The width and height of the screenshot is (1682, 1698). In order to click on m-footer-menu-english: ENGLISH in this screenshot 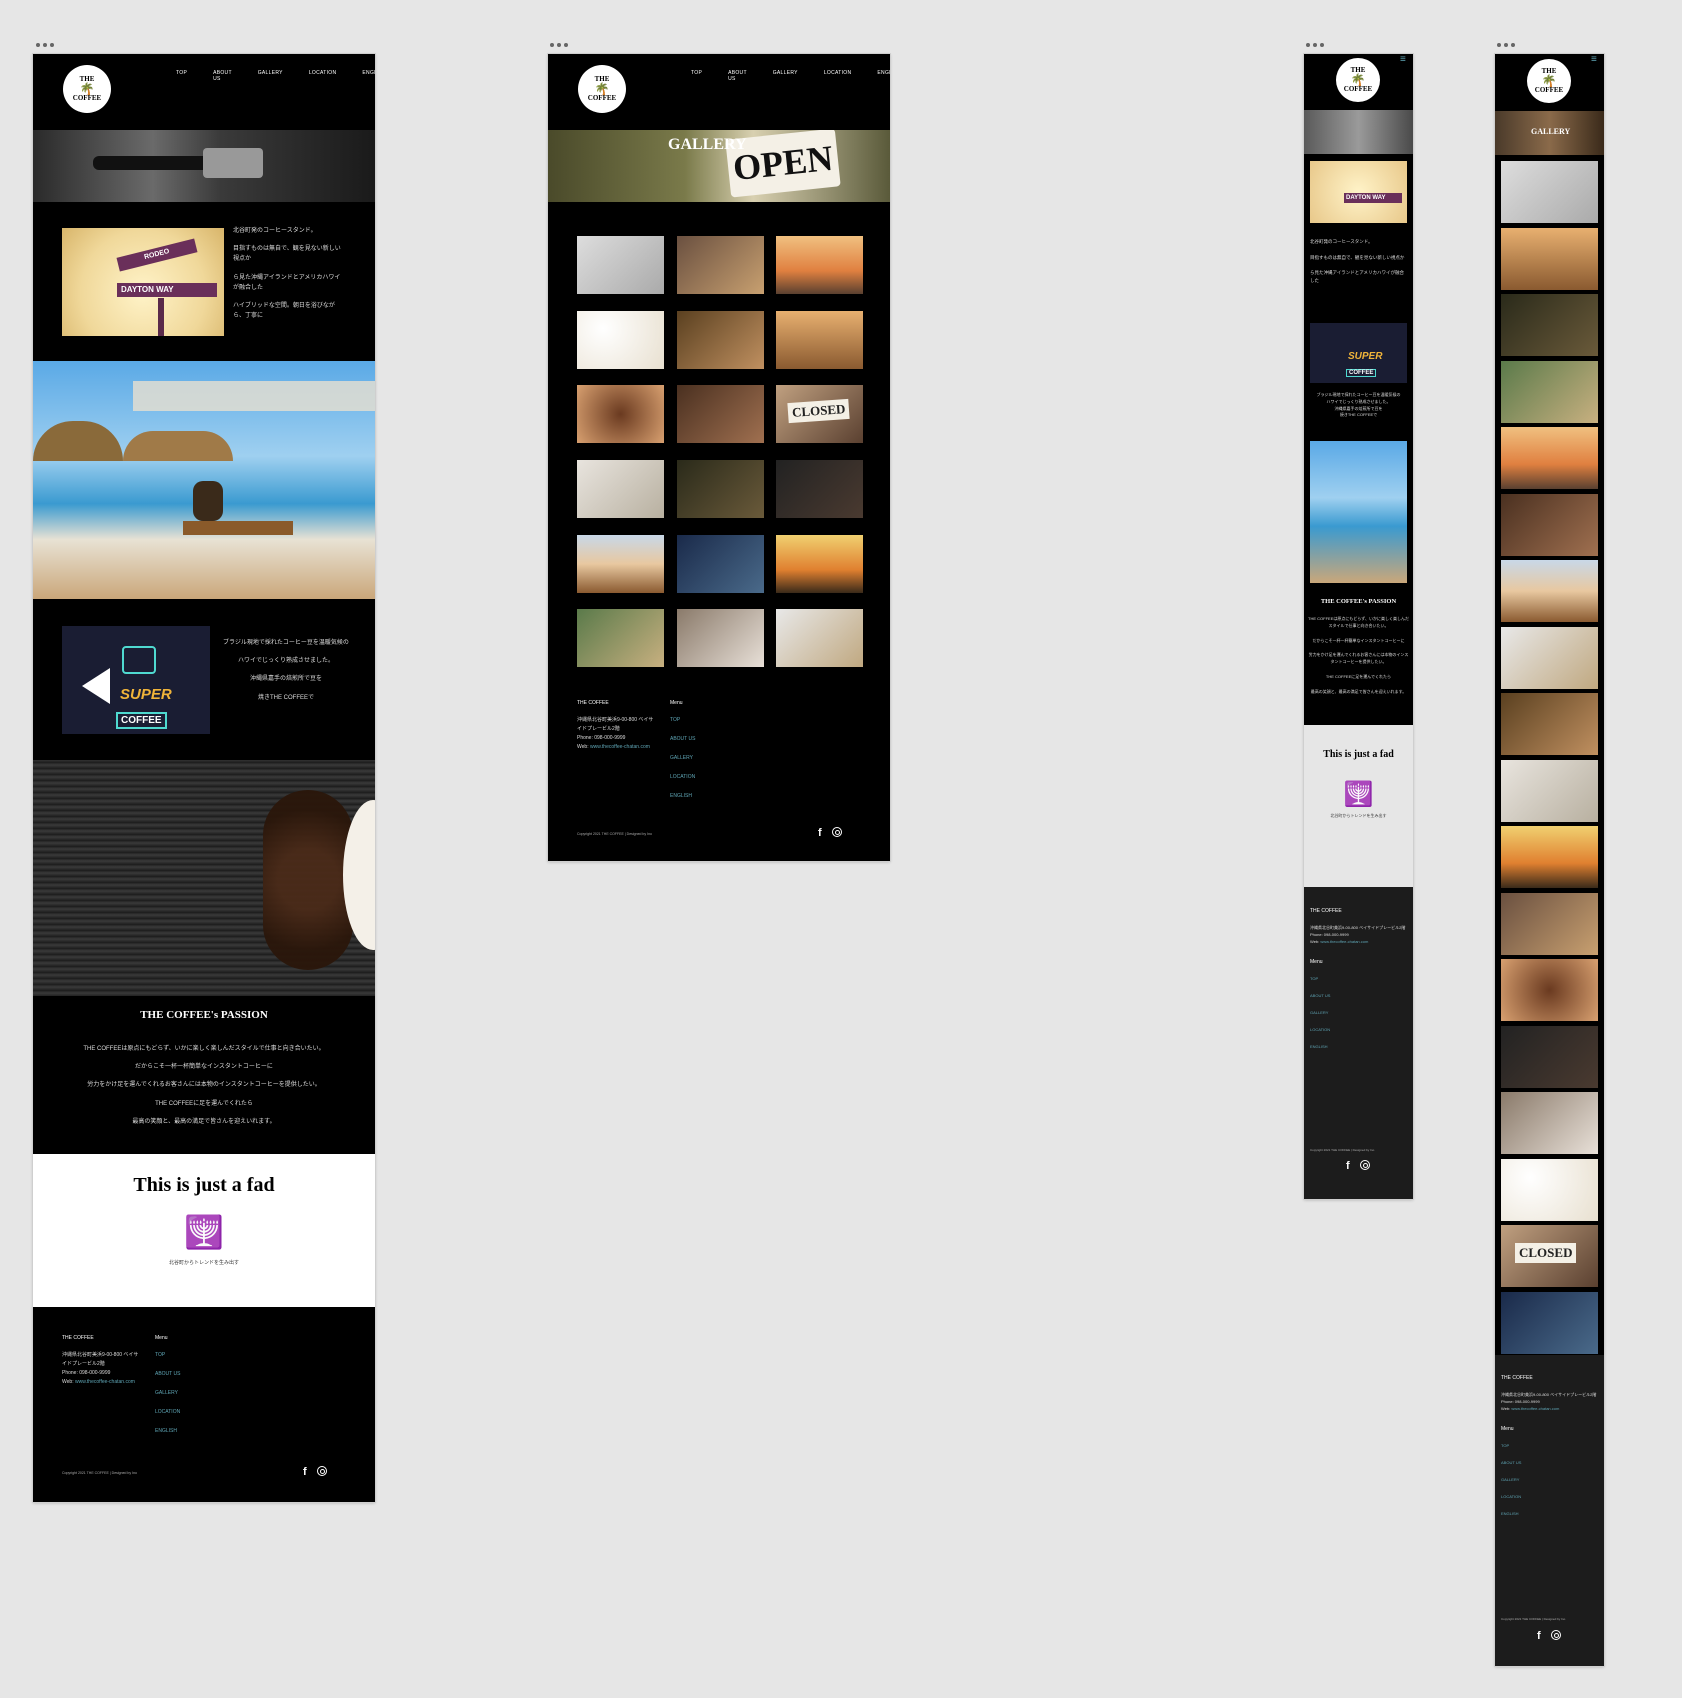, I will do `click(1319, 1047)`.